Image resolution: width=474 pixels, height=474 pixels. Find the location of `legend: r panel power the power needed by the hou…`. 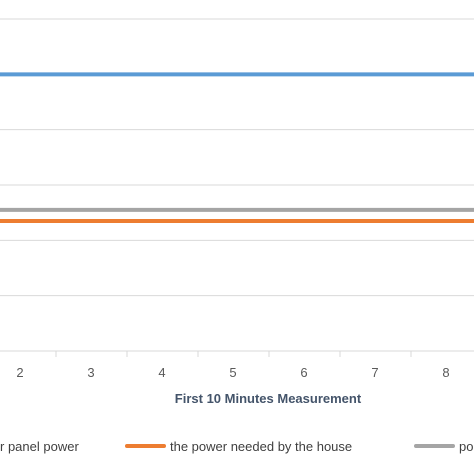

legend: r panel power the power needed by the hou… is located at coordinates (236, 446).